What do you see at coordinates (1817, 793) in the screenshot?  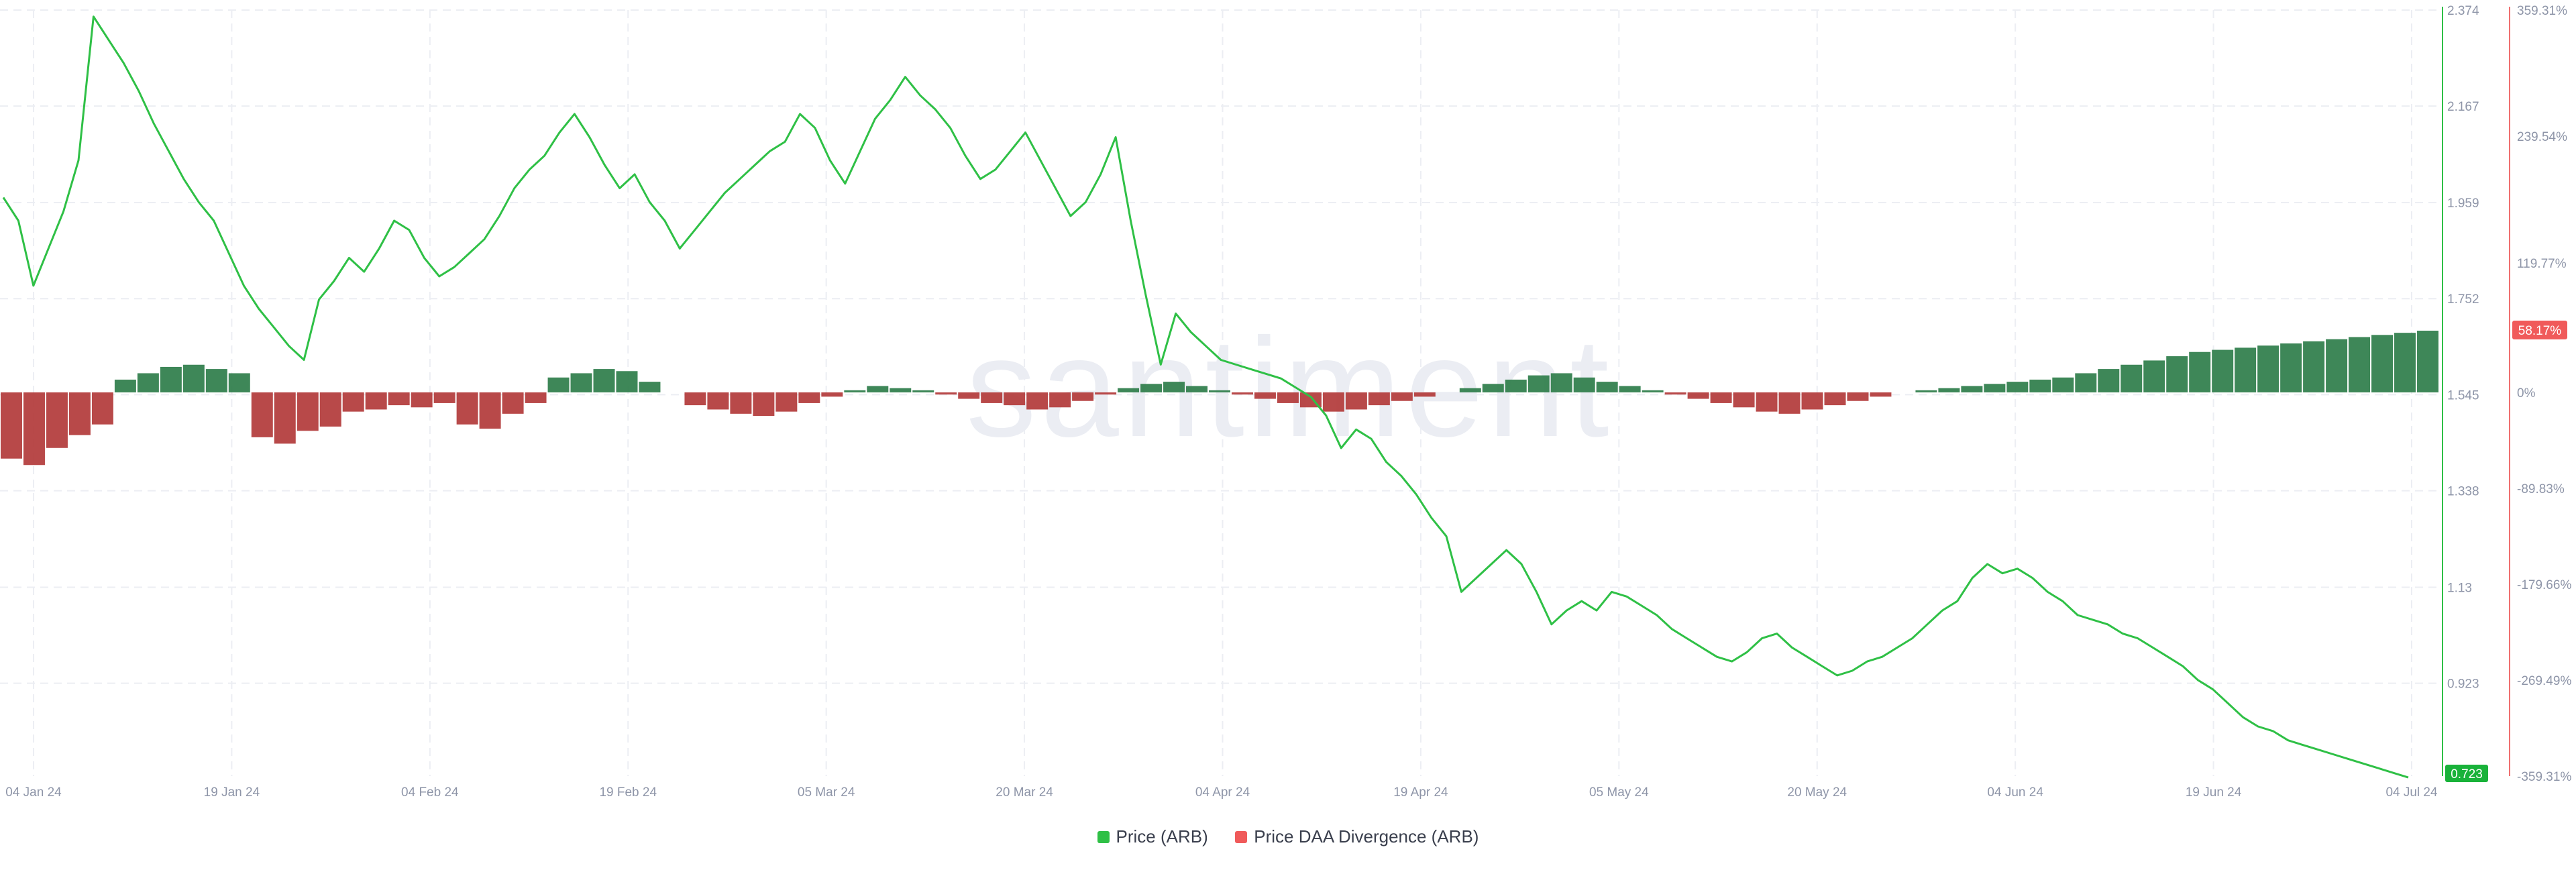 I see `x-tick-label: 20 May 24` at bounding box center [1817, 793].